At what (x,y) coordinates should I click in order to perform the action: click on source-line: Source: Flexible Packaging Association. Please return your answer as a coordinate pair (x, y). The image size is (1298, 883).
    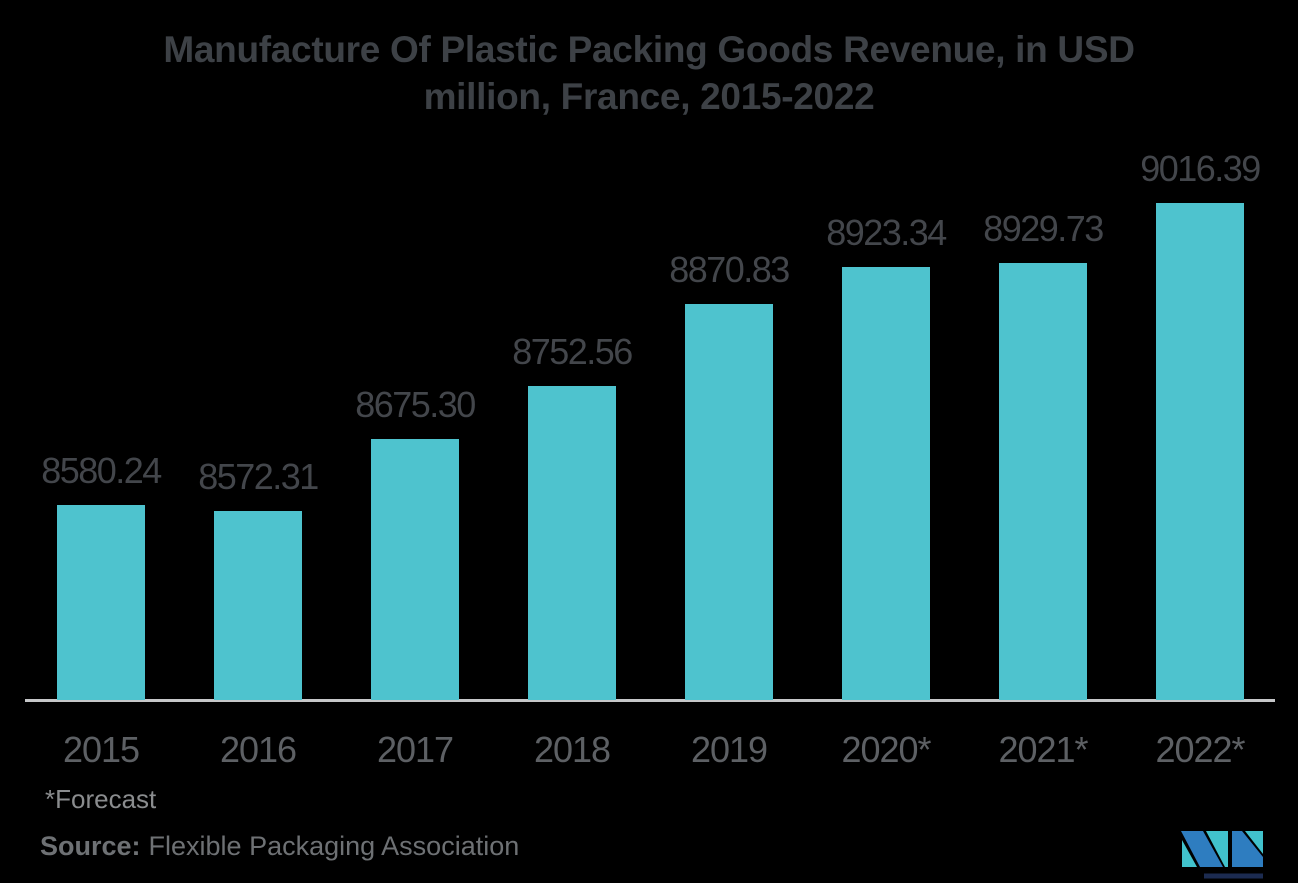
    Looking at the image, I should click on (279, 846).